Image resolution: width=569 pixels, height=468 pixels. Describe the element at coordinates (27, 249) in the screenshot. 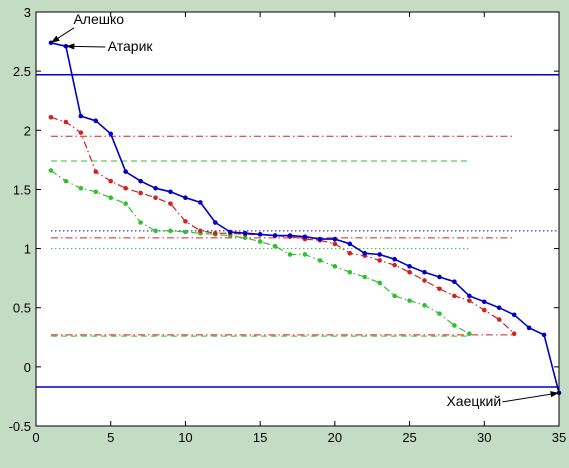

I see `y-tick-label: 1` at that location.